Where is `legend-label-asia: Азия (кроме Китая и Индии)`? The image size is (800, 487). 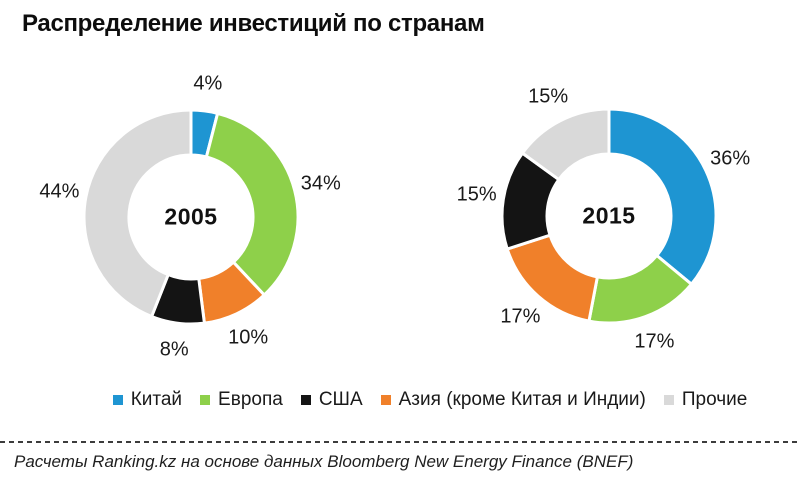 legend-label-asia: Азия (кроме Китая и Индии) is located at coordinates (522, 399).